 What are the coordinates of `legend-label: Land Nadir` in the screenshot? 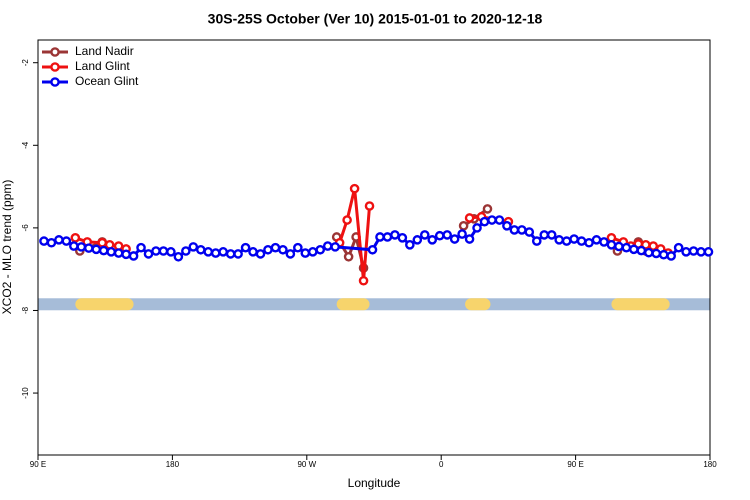 It's located at (104, 51).